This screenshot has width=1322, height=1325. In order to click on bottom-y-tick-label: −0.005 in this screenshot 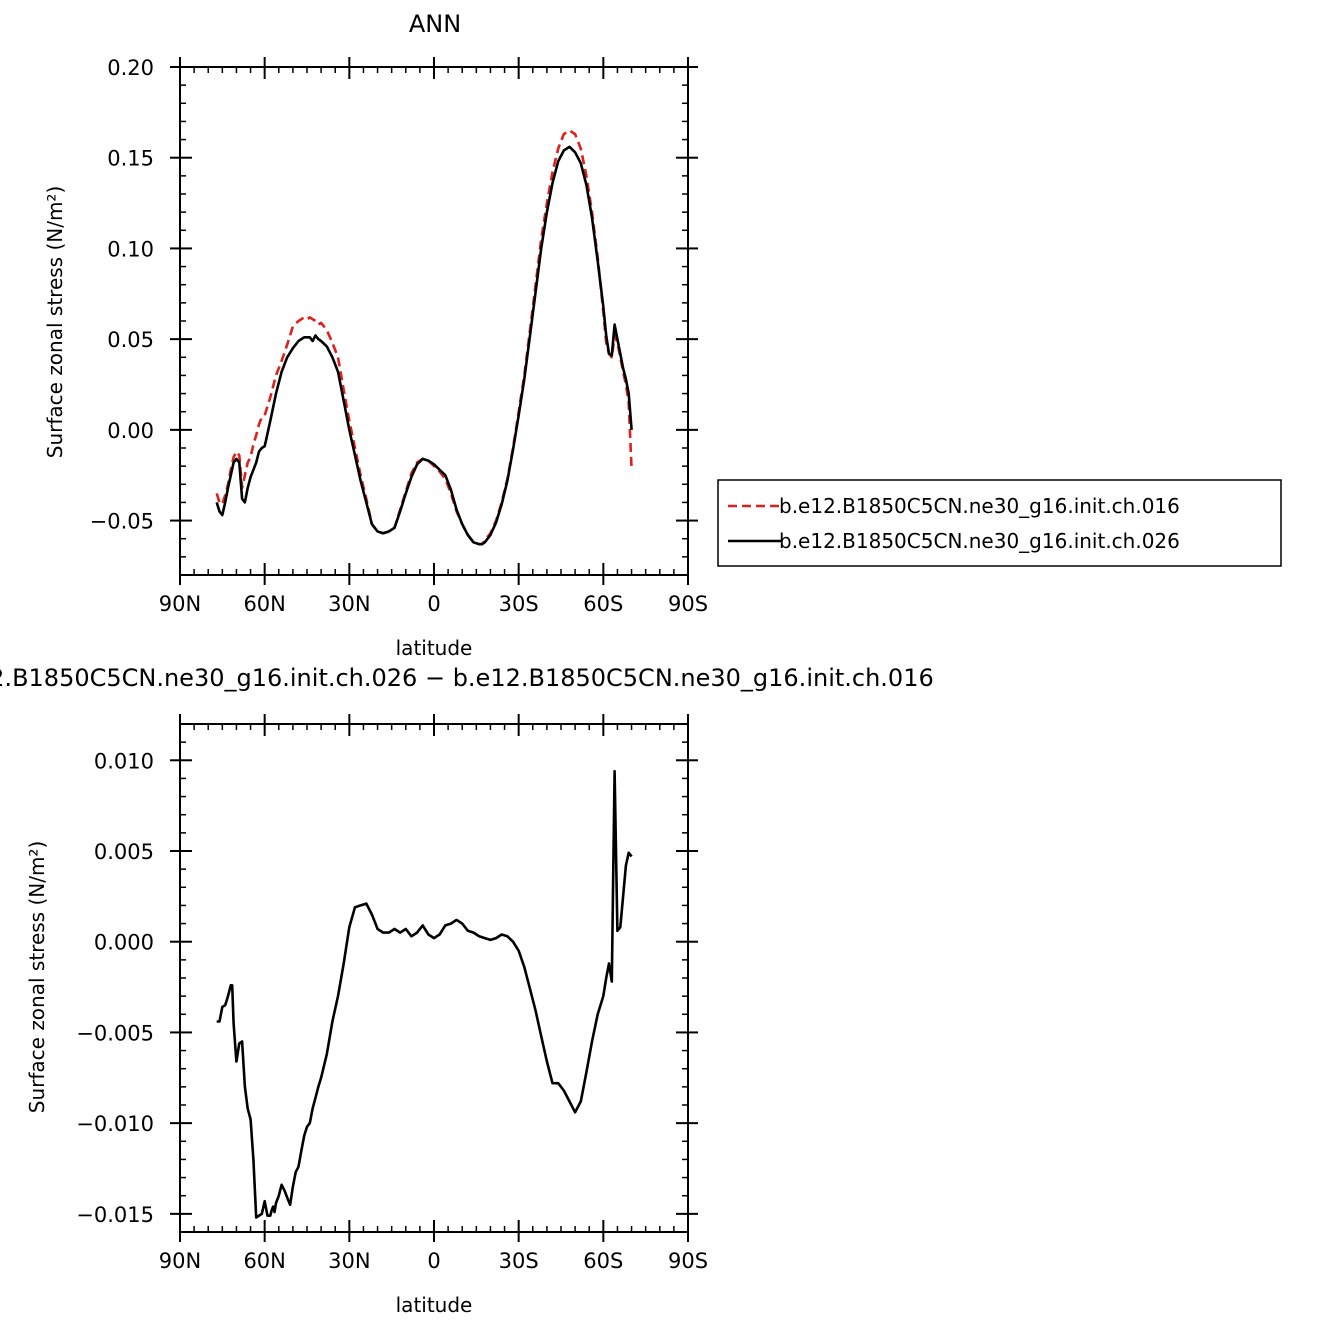, I will do `click(115, 1033)`.